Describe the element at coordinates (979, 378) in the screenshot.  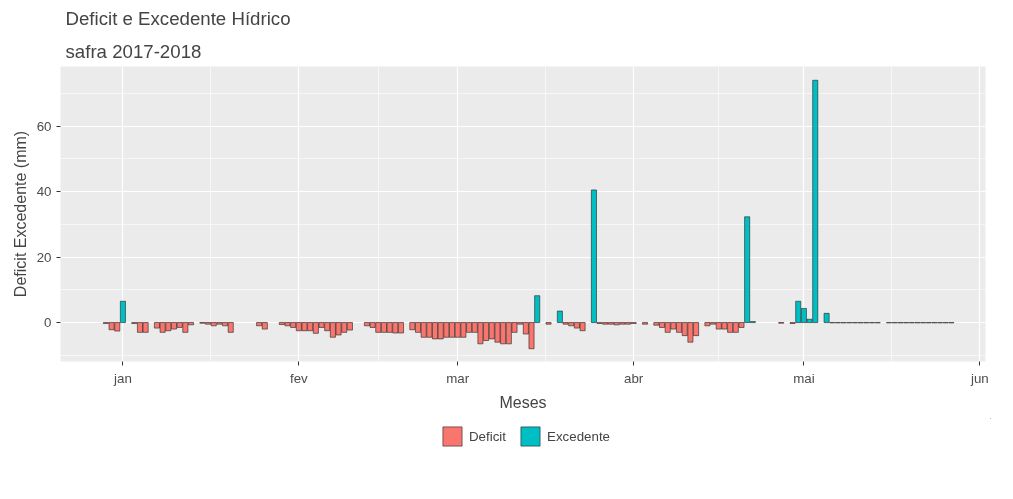
I see `x-tick-label: jun` at that location.